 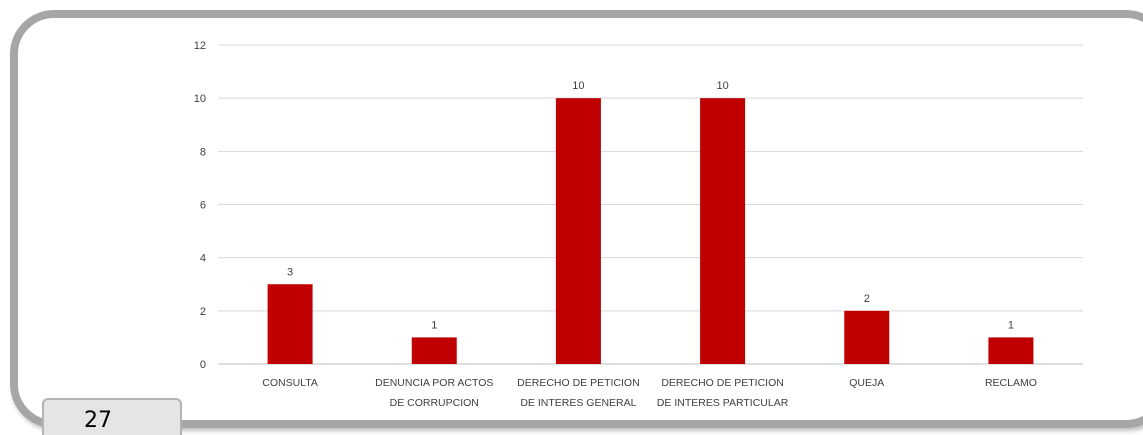 I want to click on y-tick-label: 4, so click(x=203, y=259).